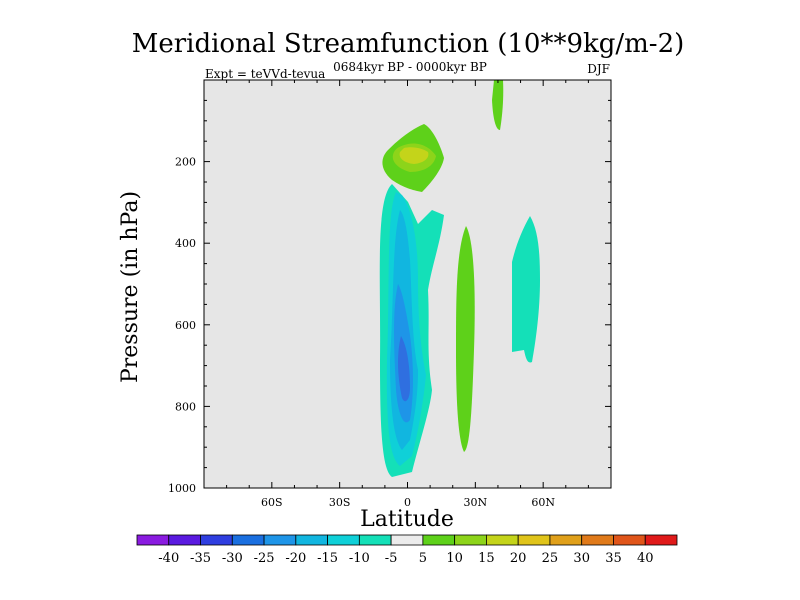 The image size is (800, 600). I want to click on colorbar-label: -30, so click(232, 558).